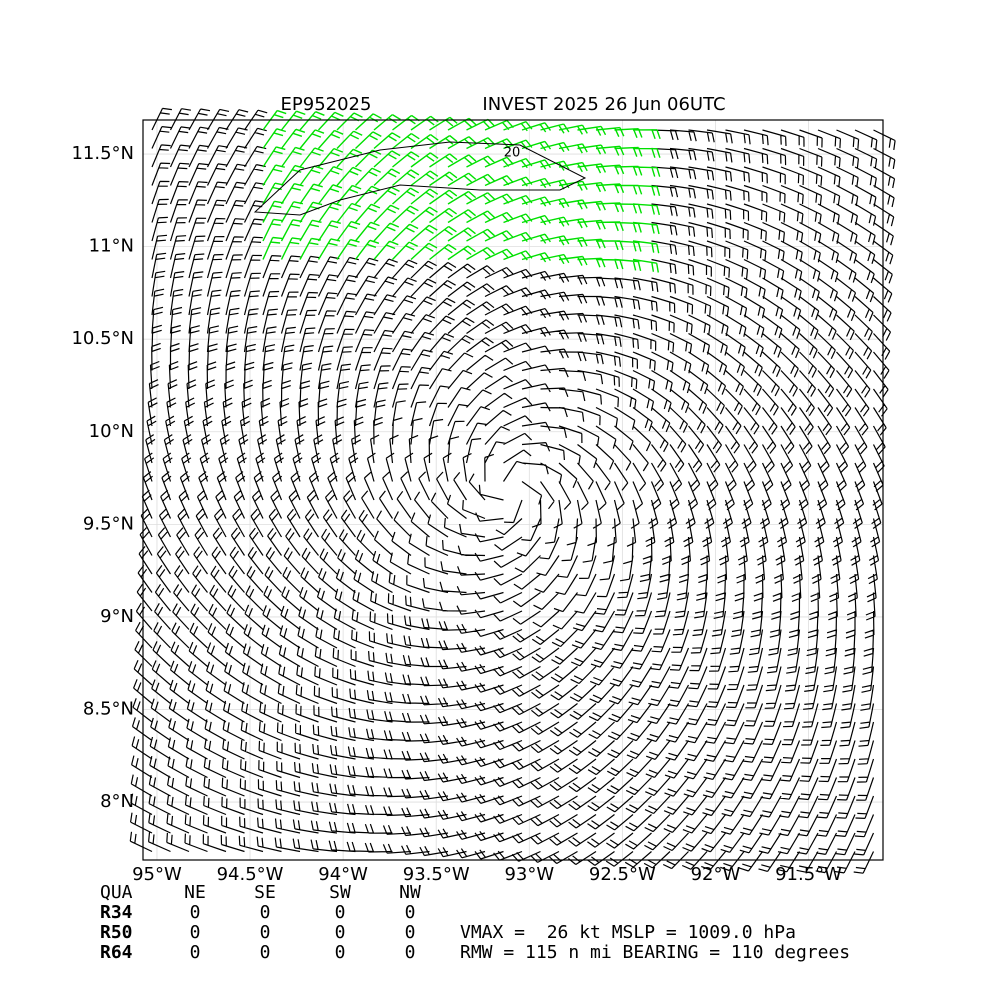  Describe the element at coordinates (102, 338) in the screenshot. I see `y-tick-label: 10.5°N` at that location.